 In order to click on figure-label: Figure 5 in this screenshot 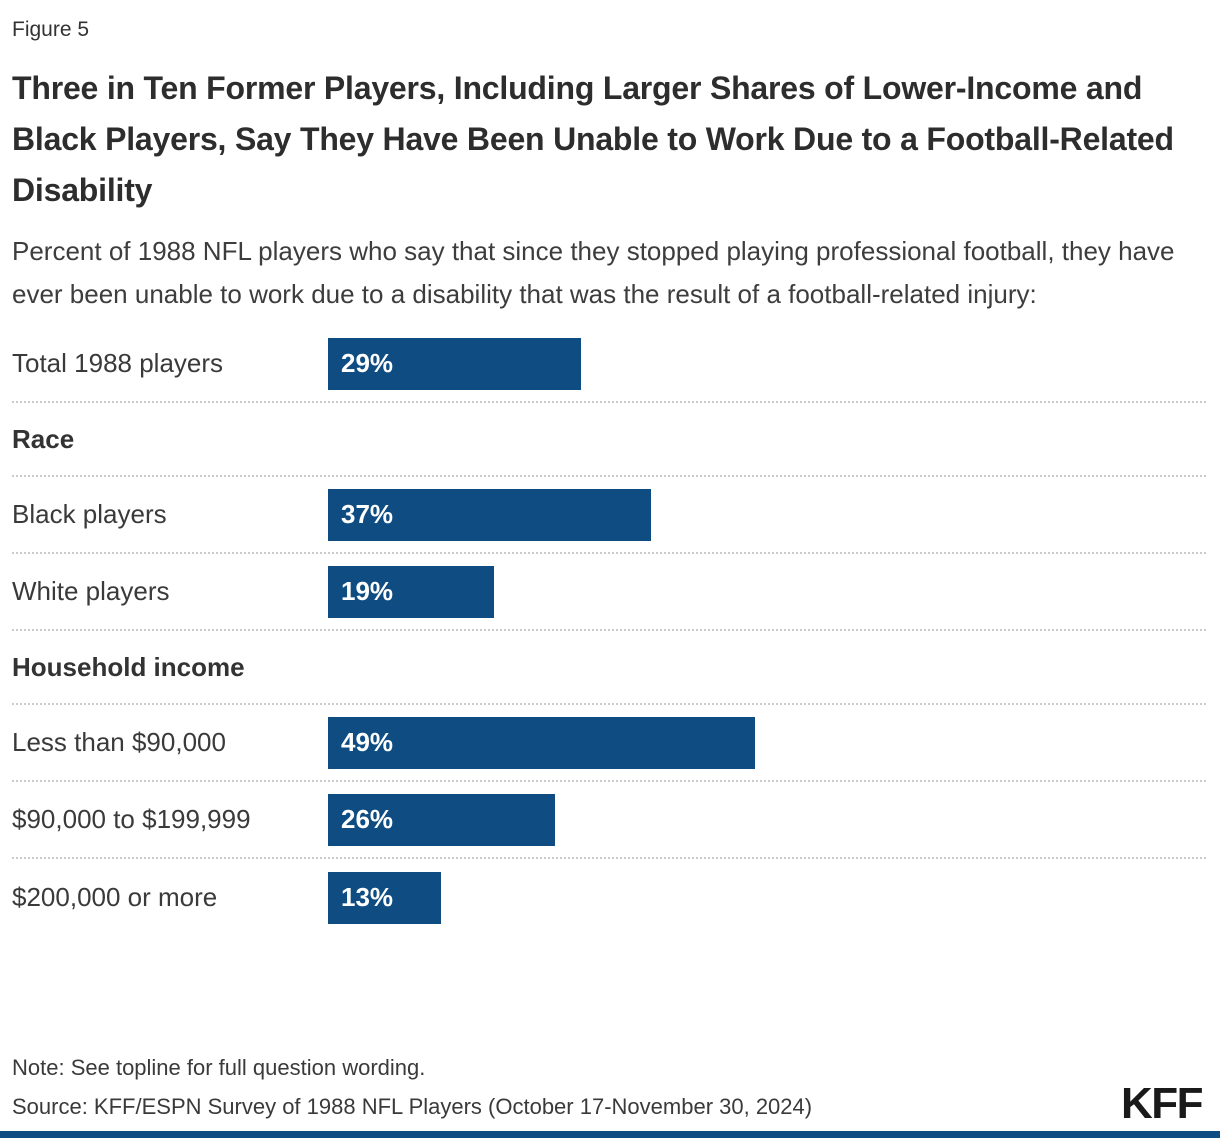, I will do `click(51, 29)`.